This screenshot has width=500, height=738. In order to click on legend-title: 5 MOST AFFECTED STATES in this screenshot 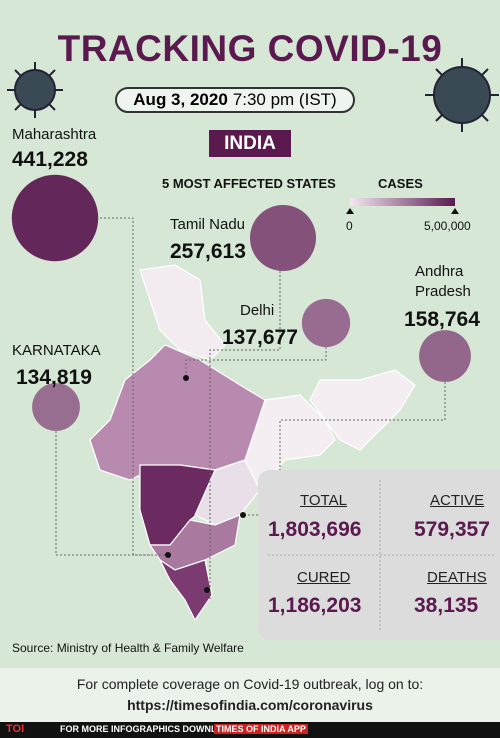, I will do `click(249, 183)`.